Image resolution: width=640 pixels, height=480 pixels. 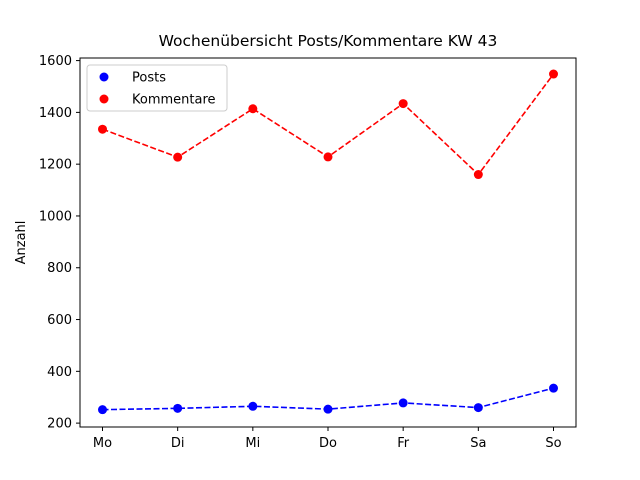 I want to click on legend-marker-posts, so click(x=104, y=77).